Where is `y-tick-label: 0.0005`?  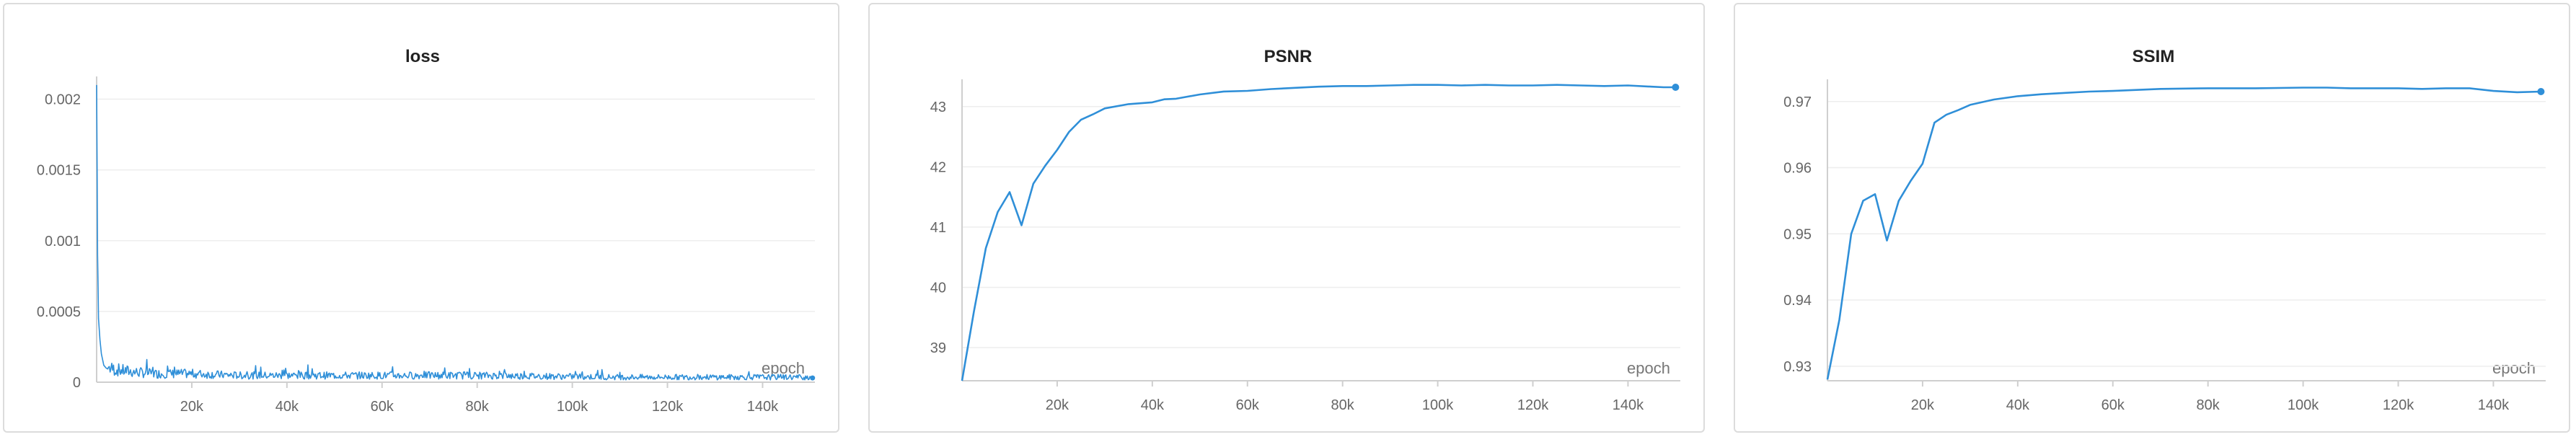 y-tick-label: 0.0005 is located at coordinates (59, 312).